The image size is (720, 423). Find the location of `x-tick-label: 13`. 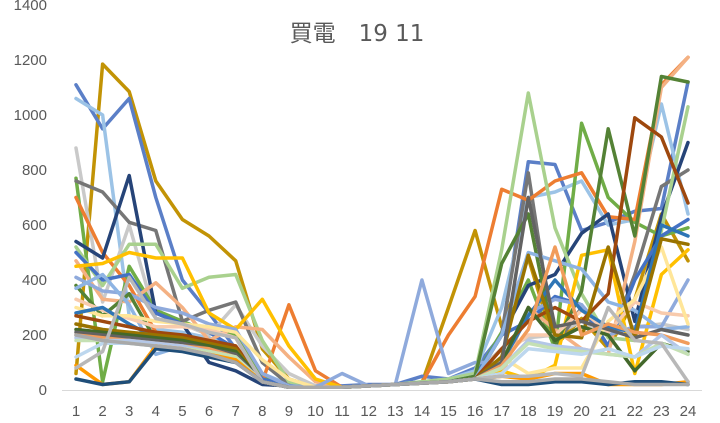

x-tick-label: 13 is located at coordinates (395, 411).